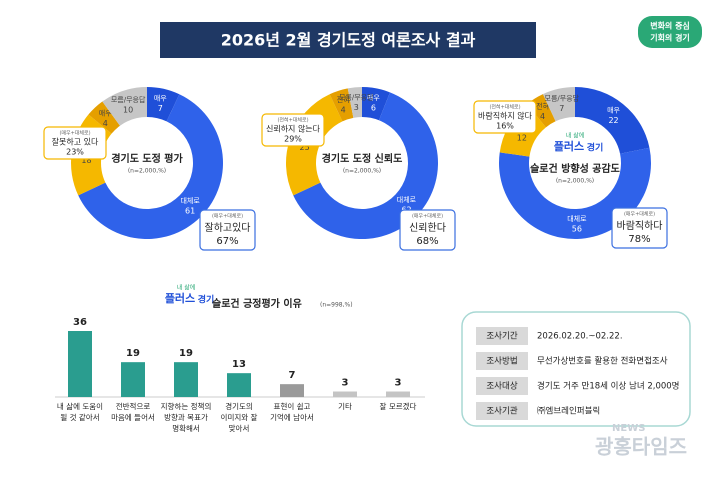  I want to click on callout-label: 신뢰한다, so click(427, 228).